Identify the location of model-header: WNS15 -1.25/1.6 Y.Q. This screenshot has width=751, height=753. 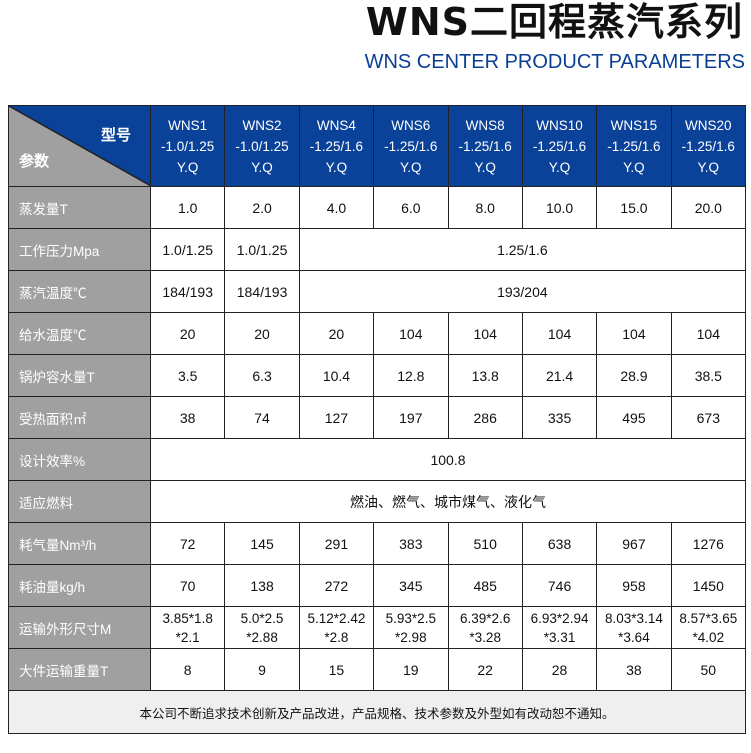
(634, 146).